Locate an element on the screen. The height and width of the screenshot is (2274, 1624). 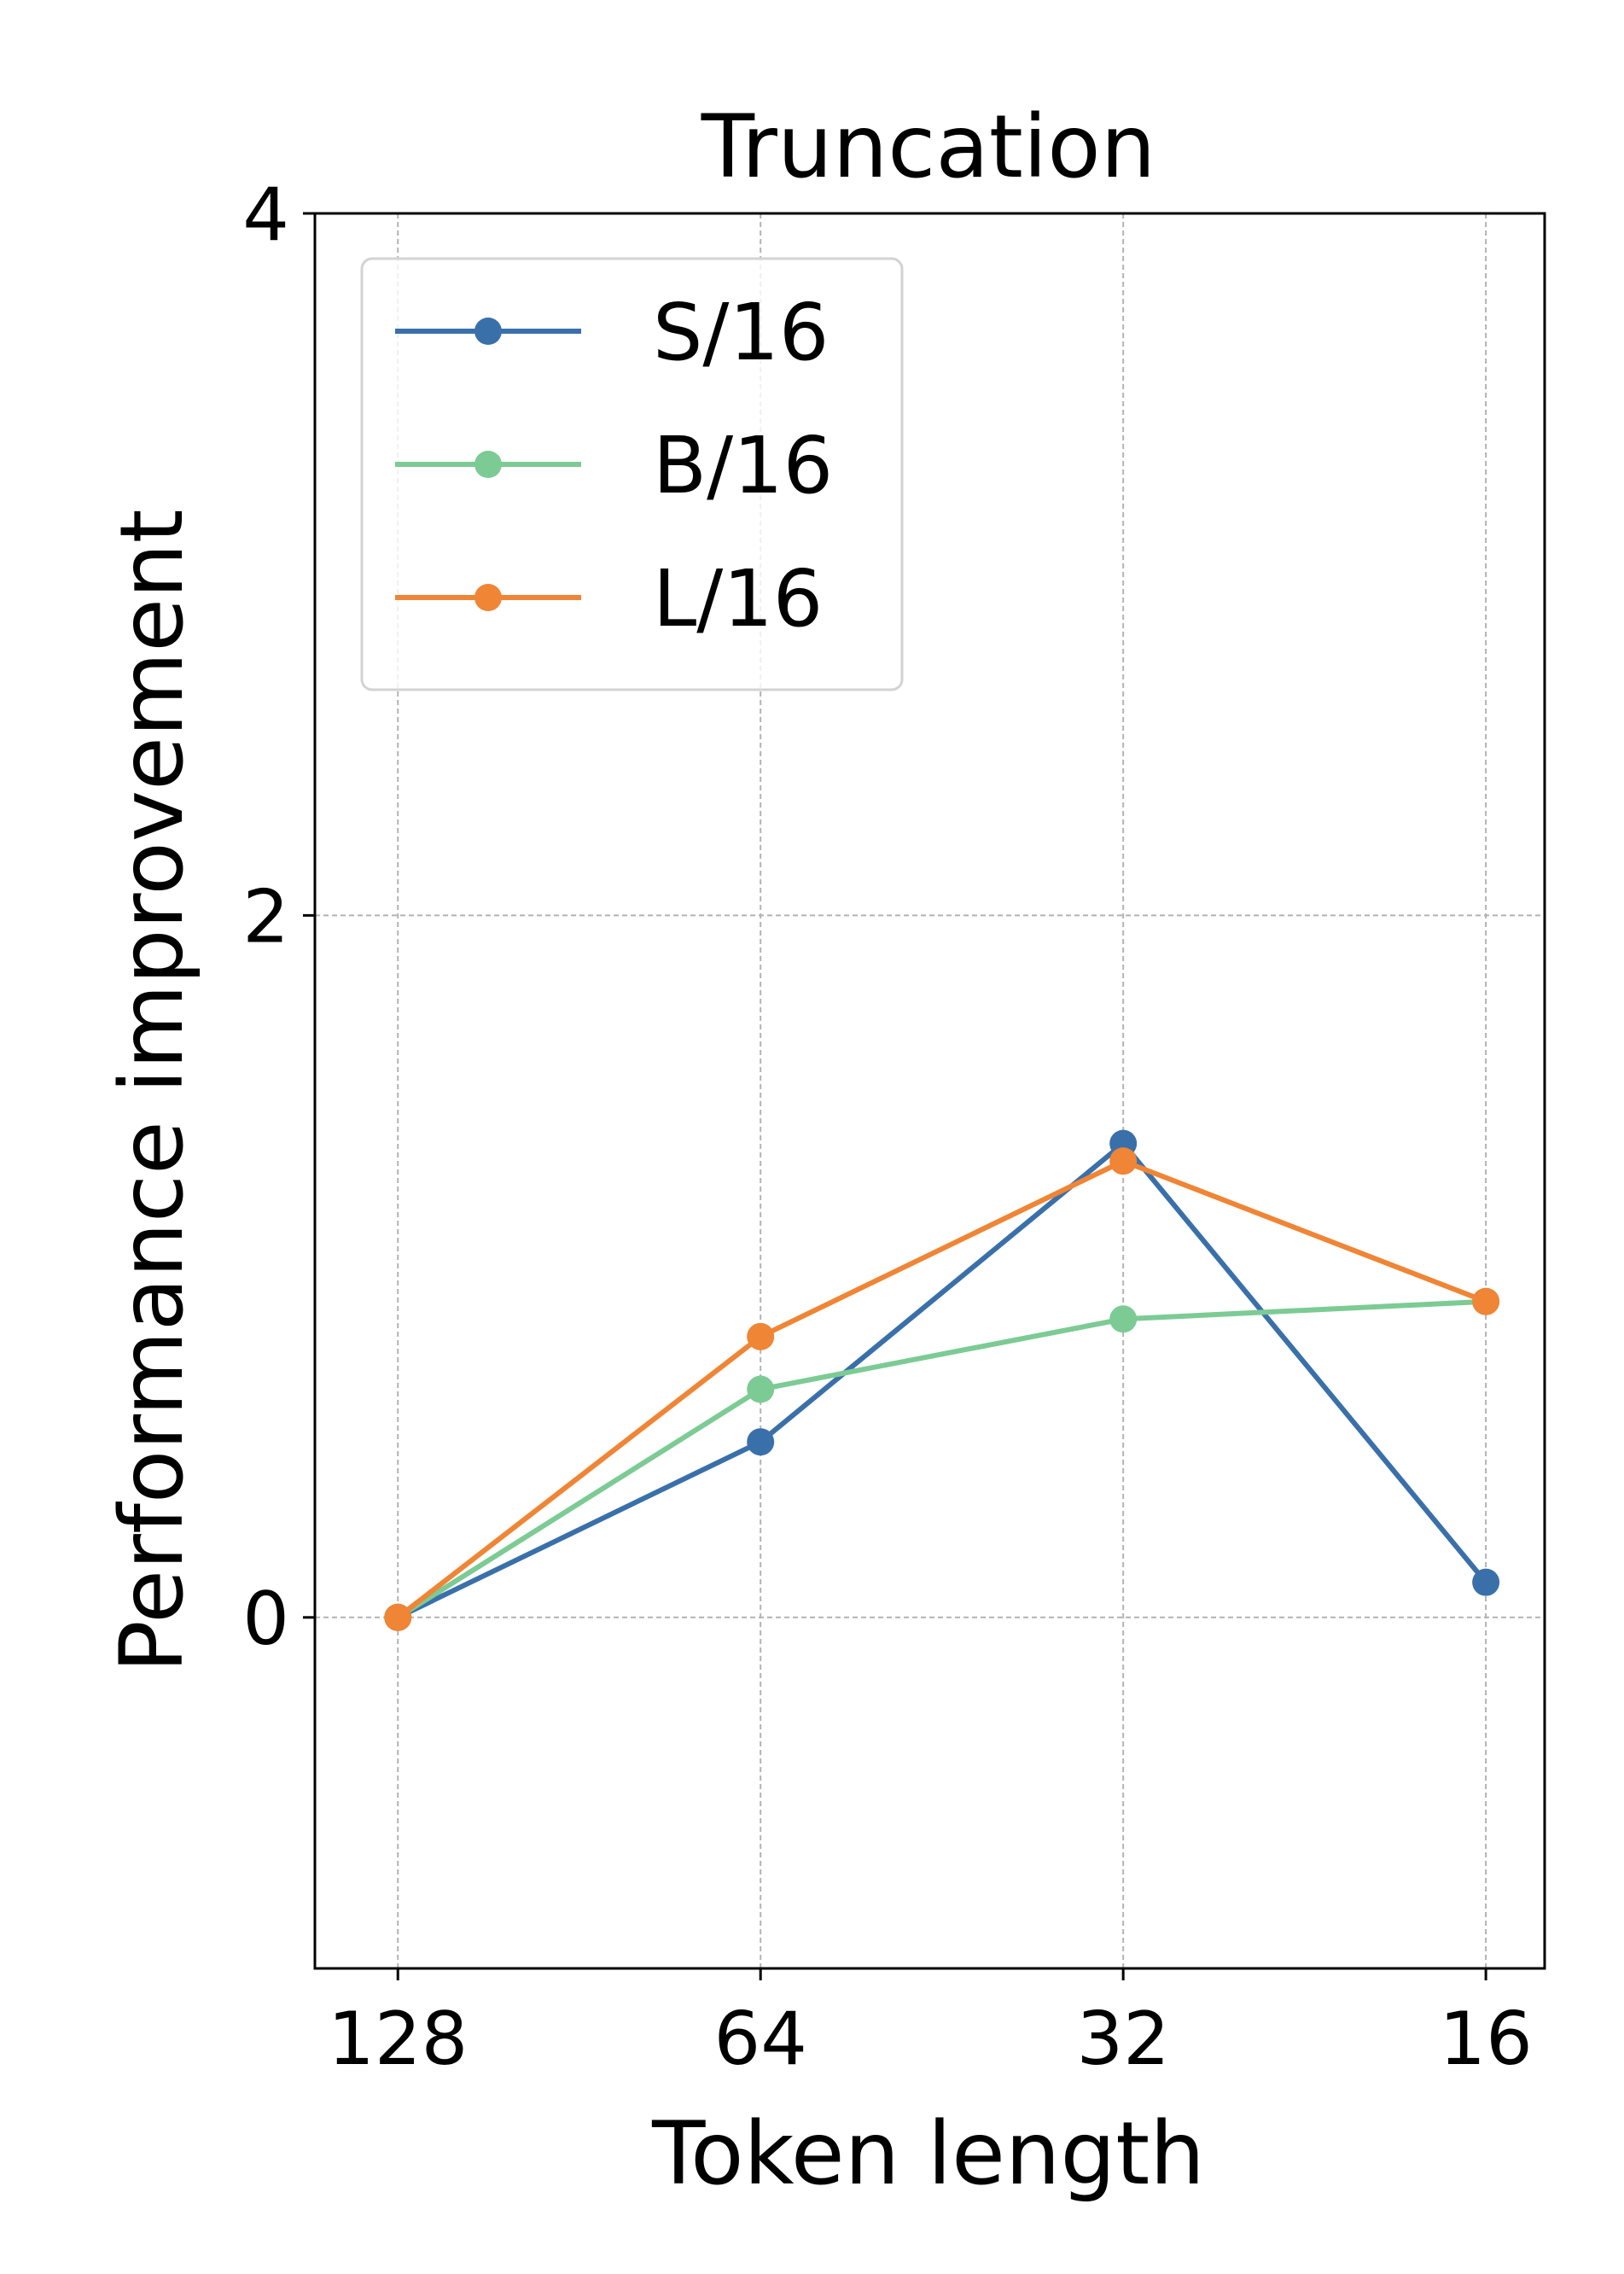
chart-title: Truncation is located at coordinates (929, 147).